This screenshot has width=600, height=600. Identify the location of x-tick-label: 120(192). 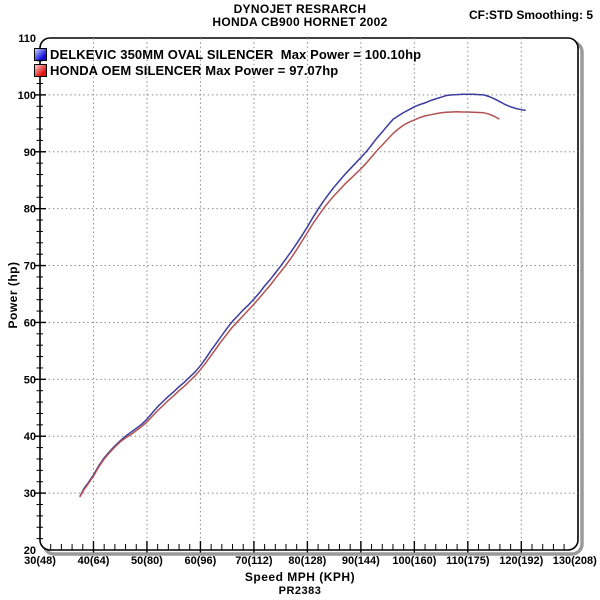
(521, 561).